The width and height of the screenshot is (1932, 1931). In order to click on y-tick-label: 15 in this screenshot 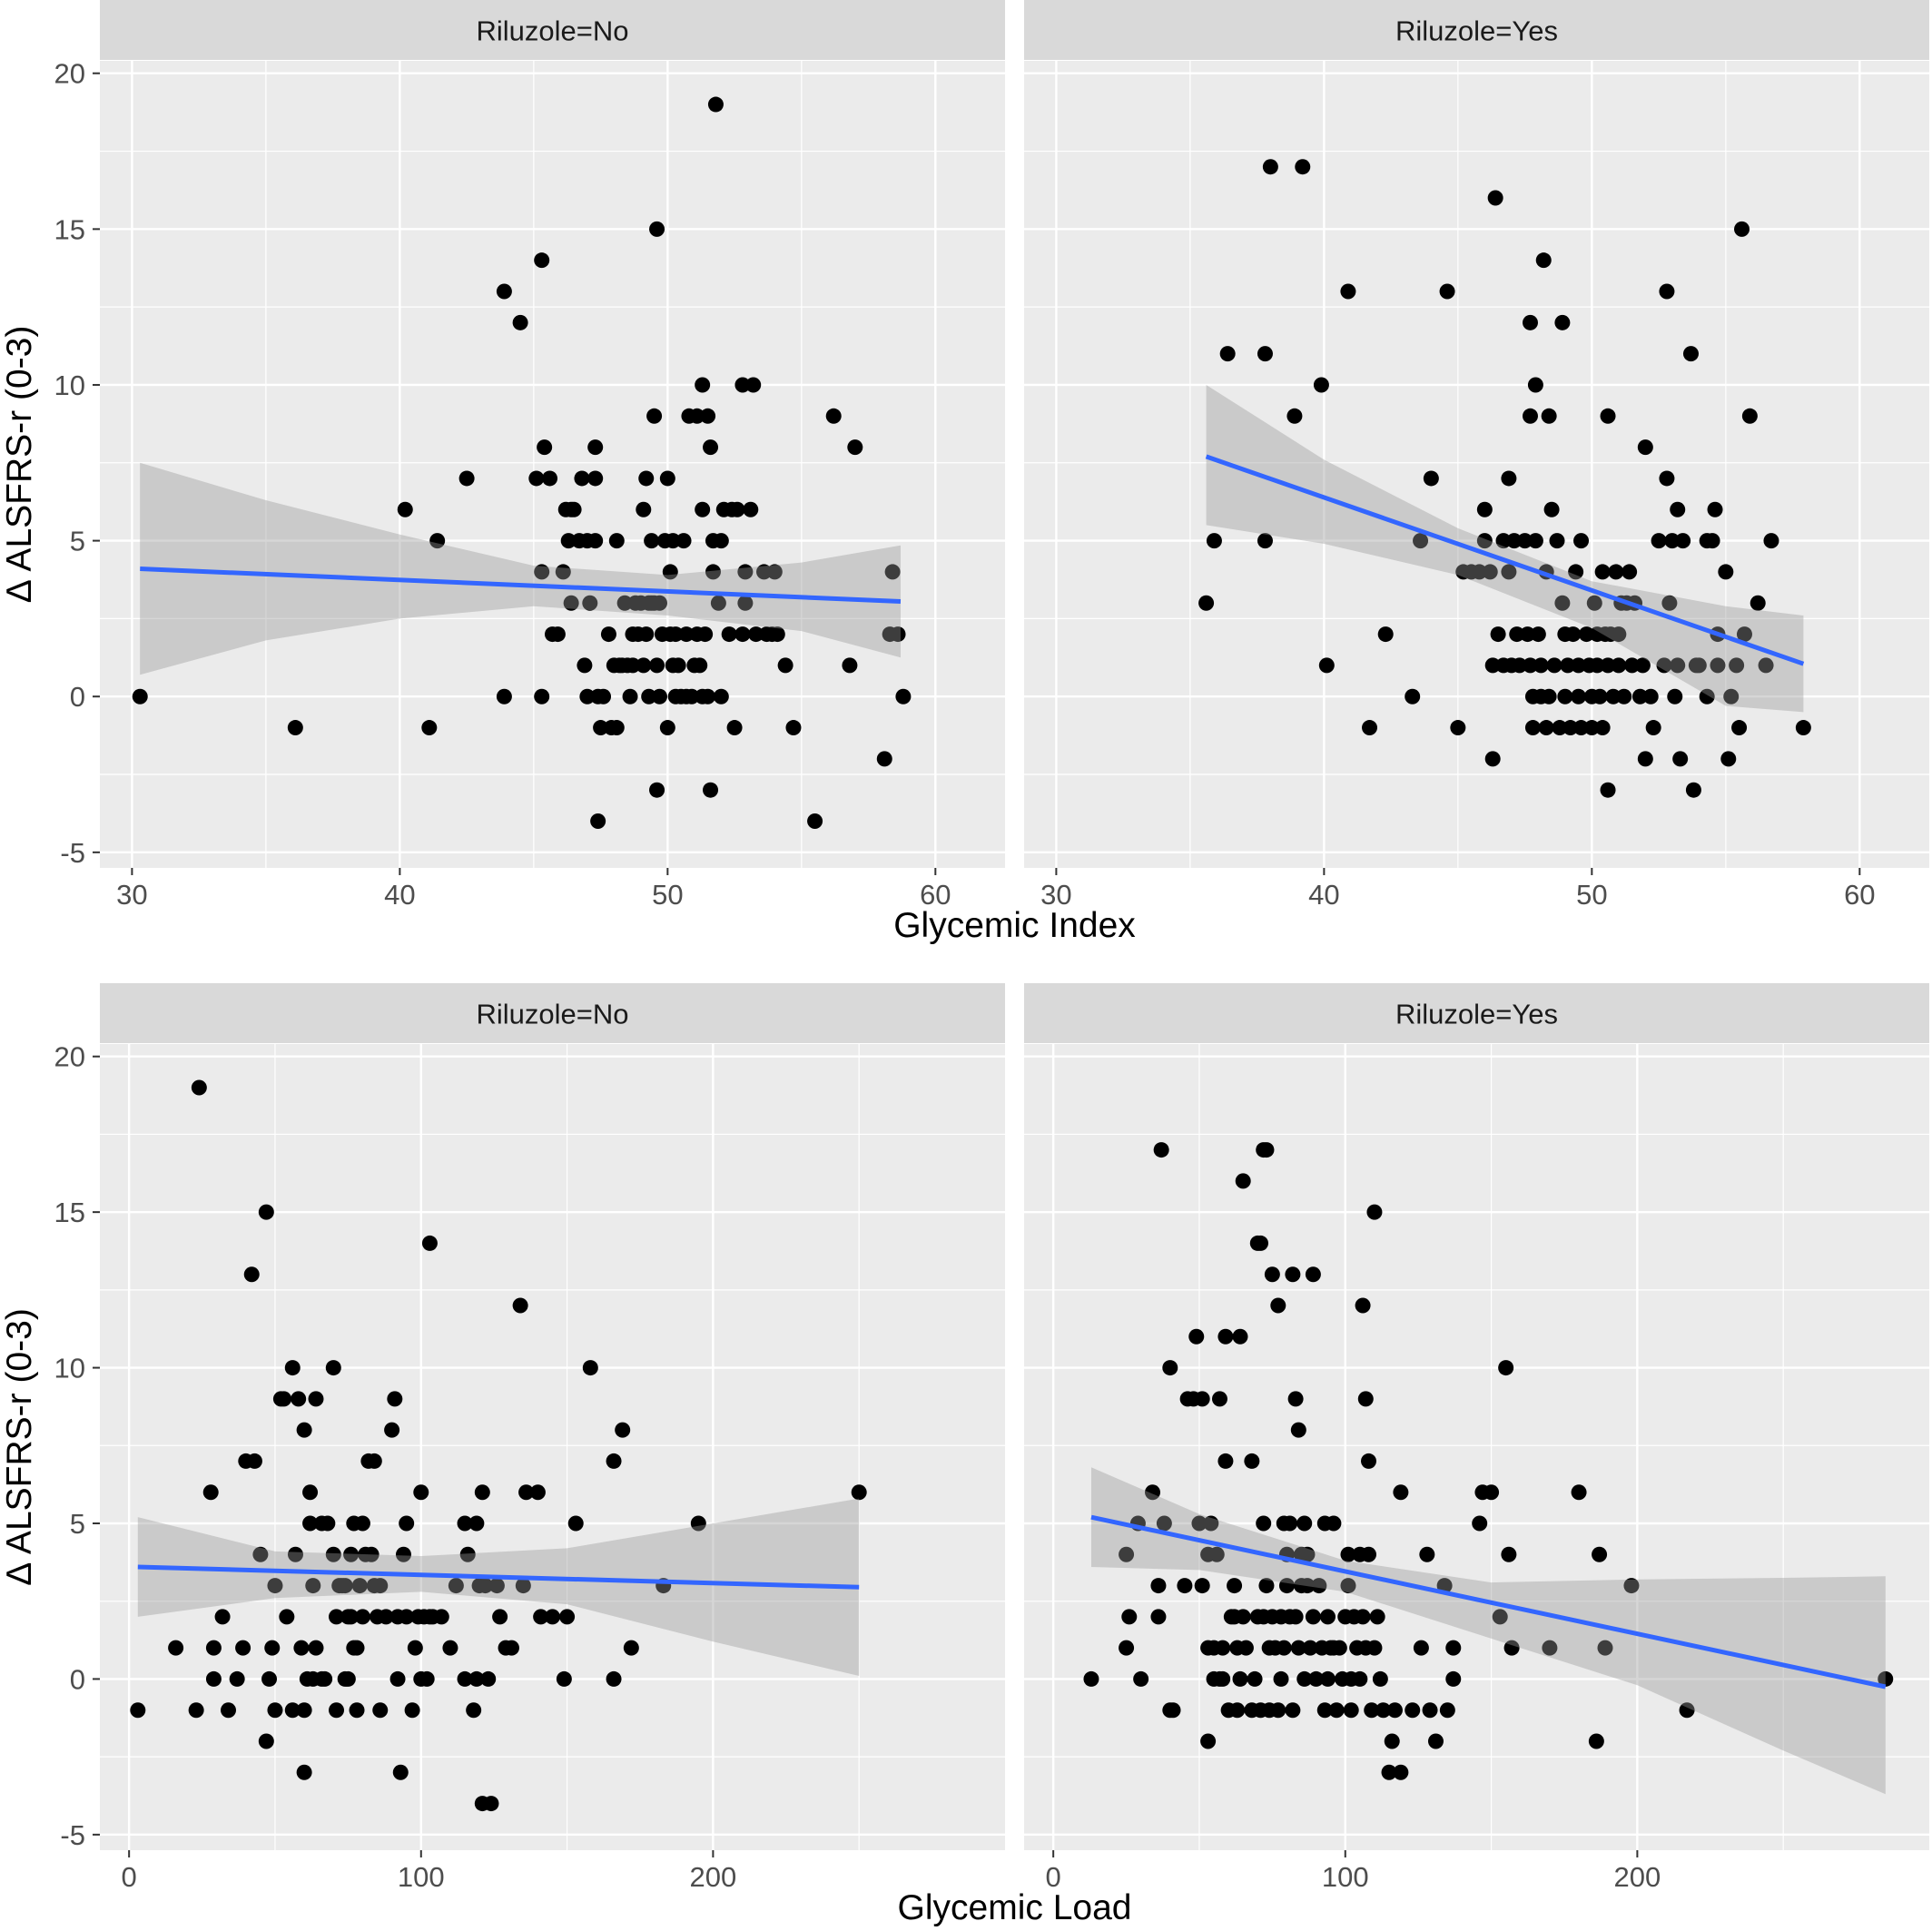, I will do `click(69, 229)`.